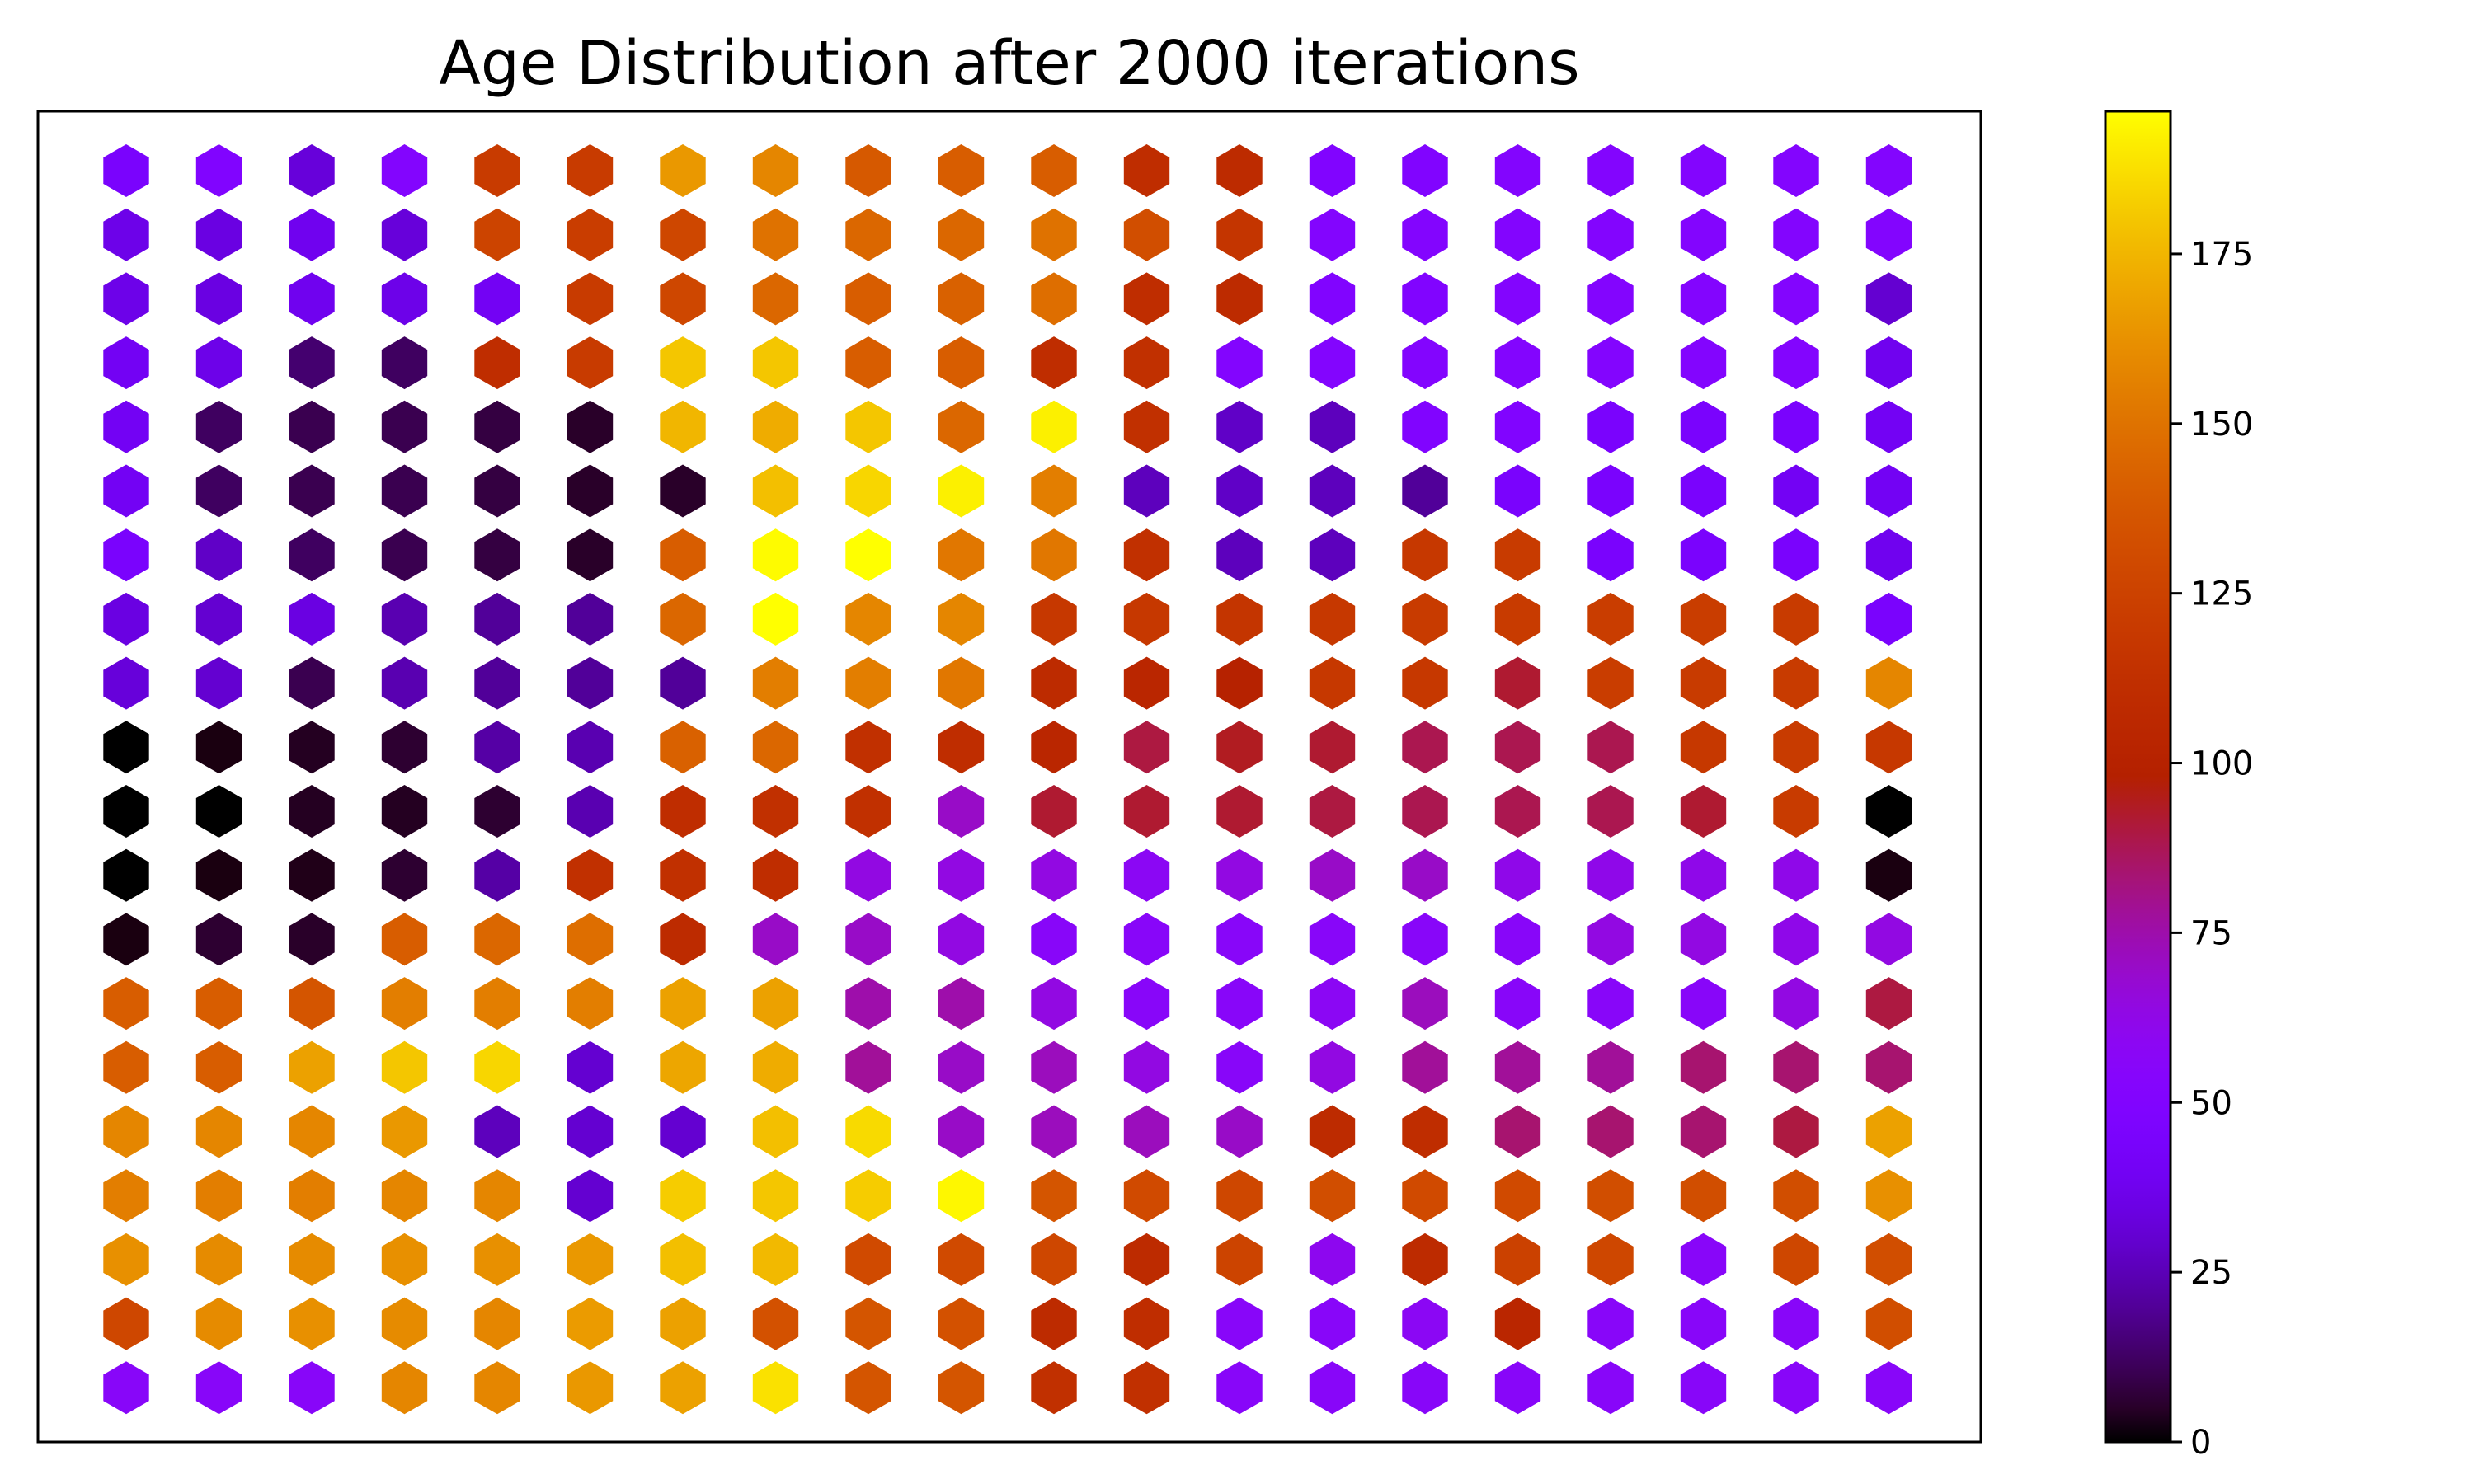 The width and height of the screenshot is (2474, 1484). Describe the element at coordinates (1009, 63) in the screenshot. I see `chart-title: Age Distribution after 2000 iterations` at that location.